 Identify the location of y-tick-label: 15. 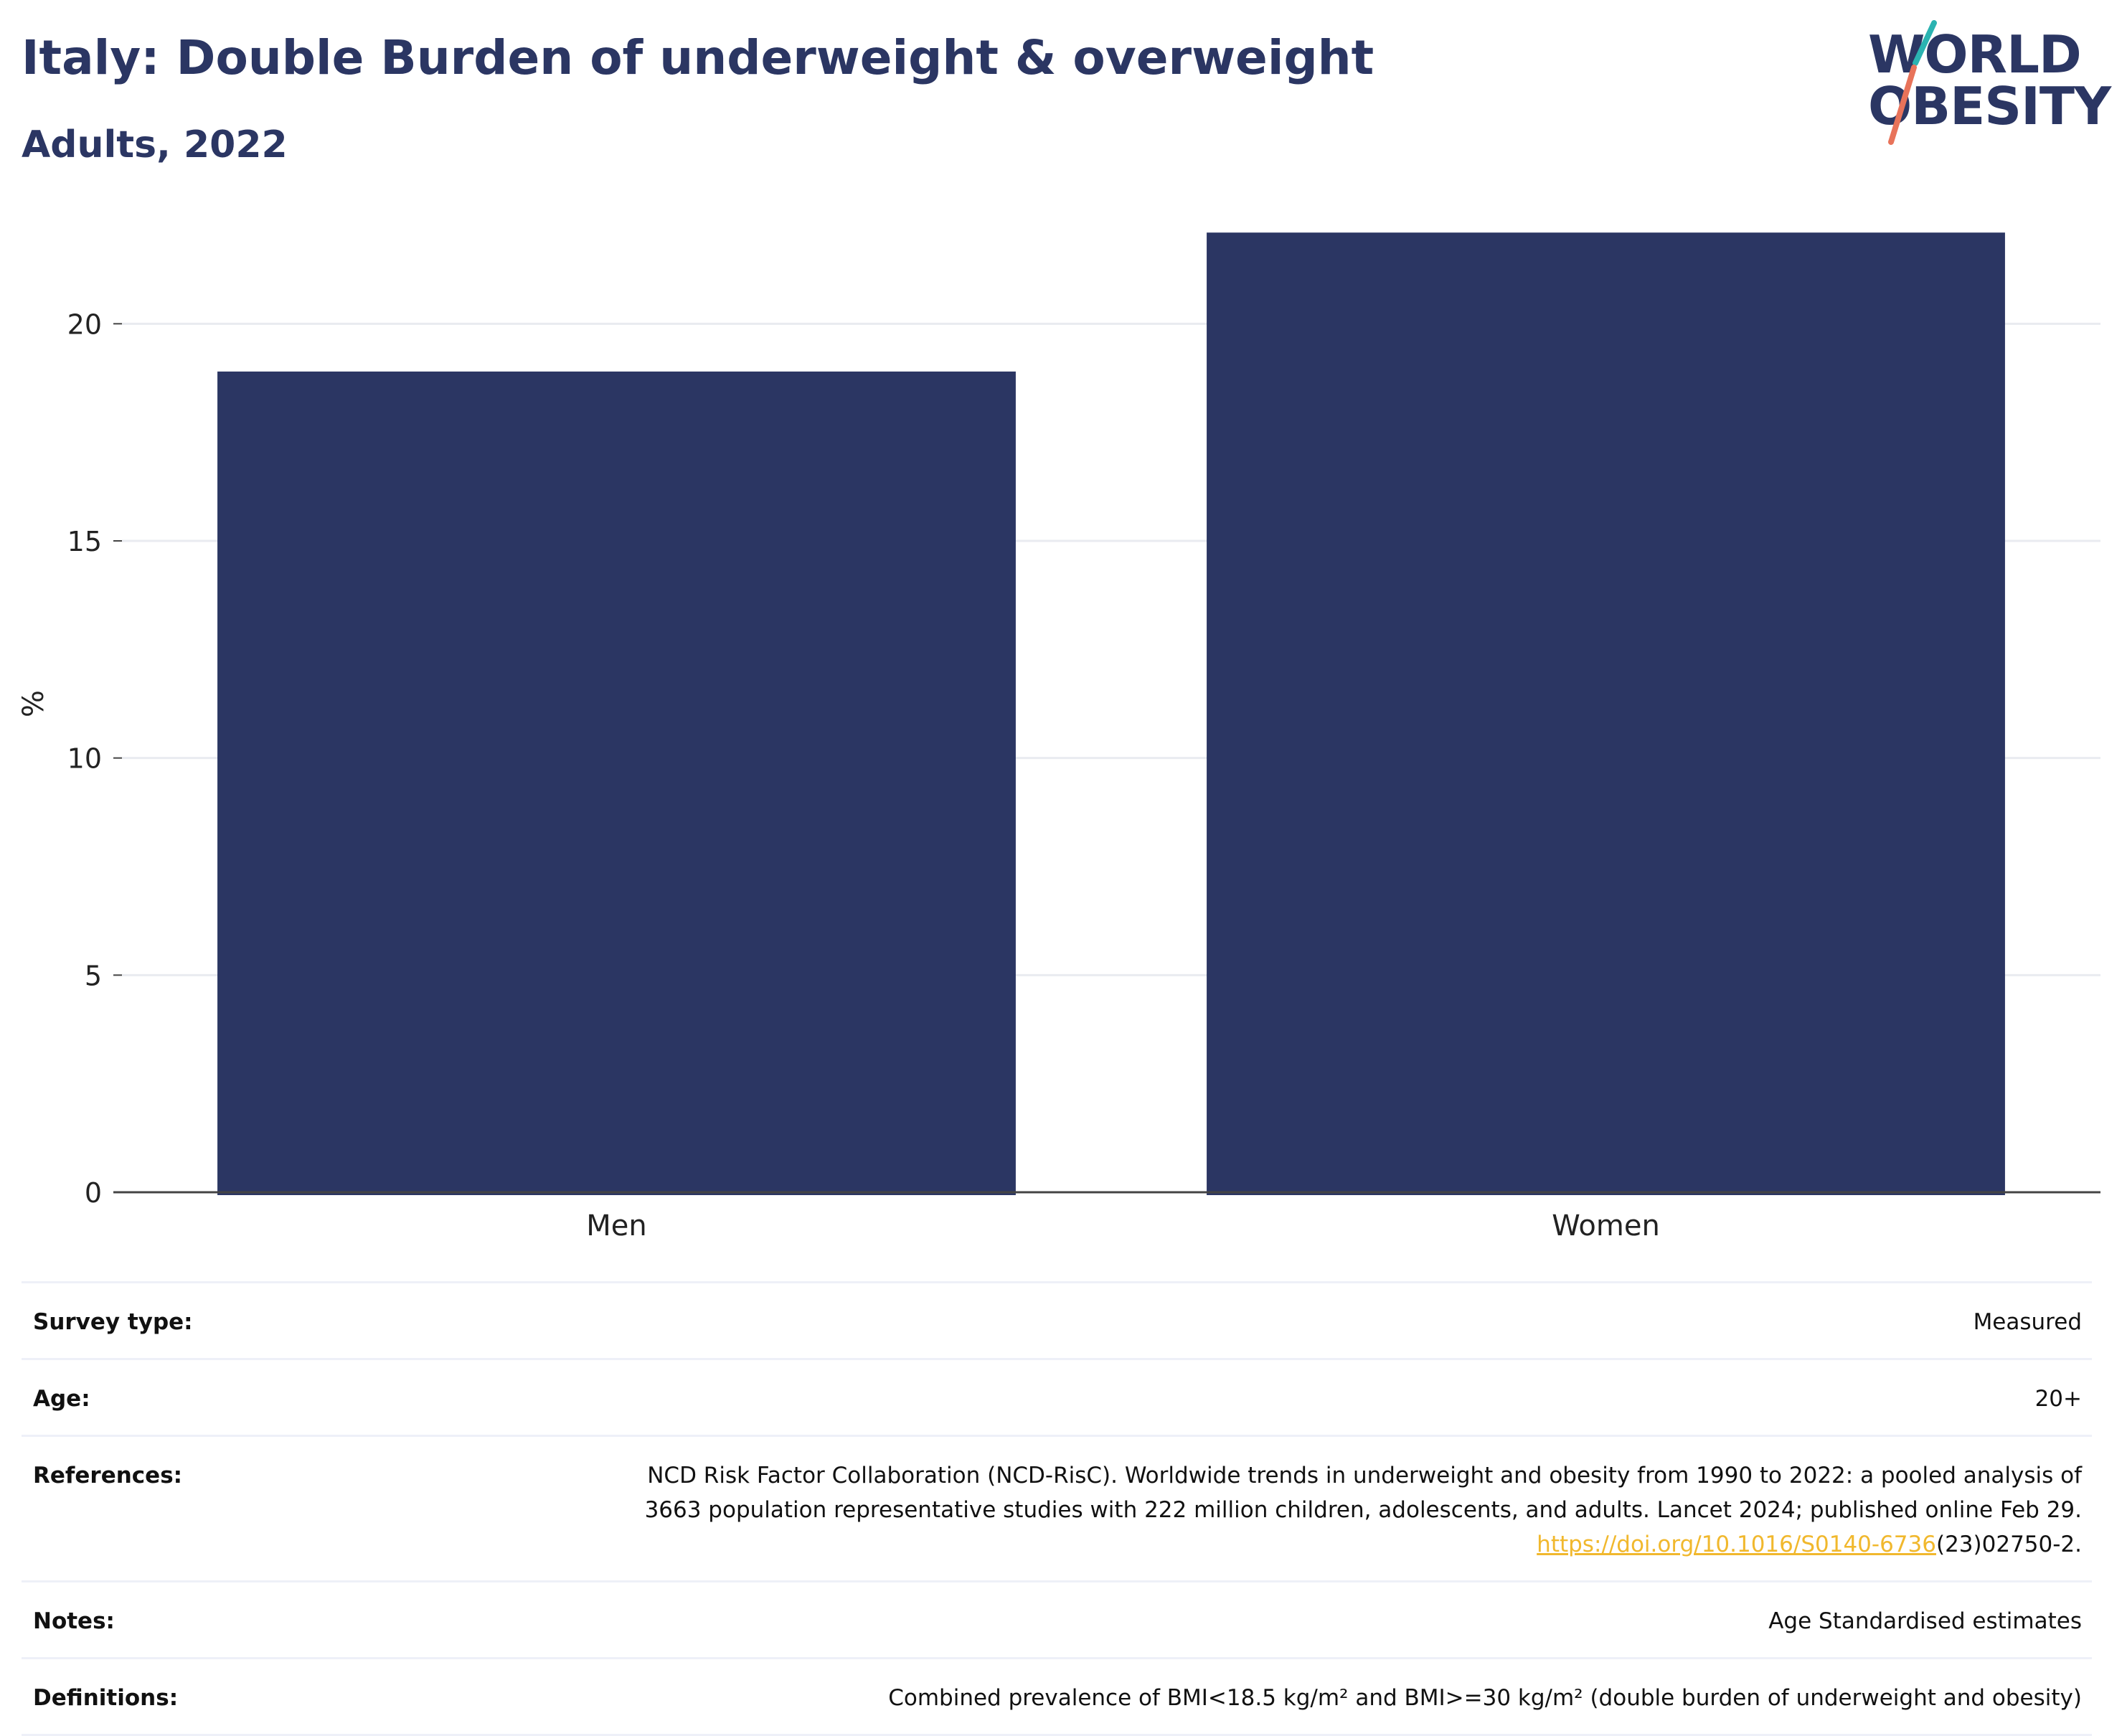
(84, 541).